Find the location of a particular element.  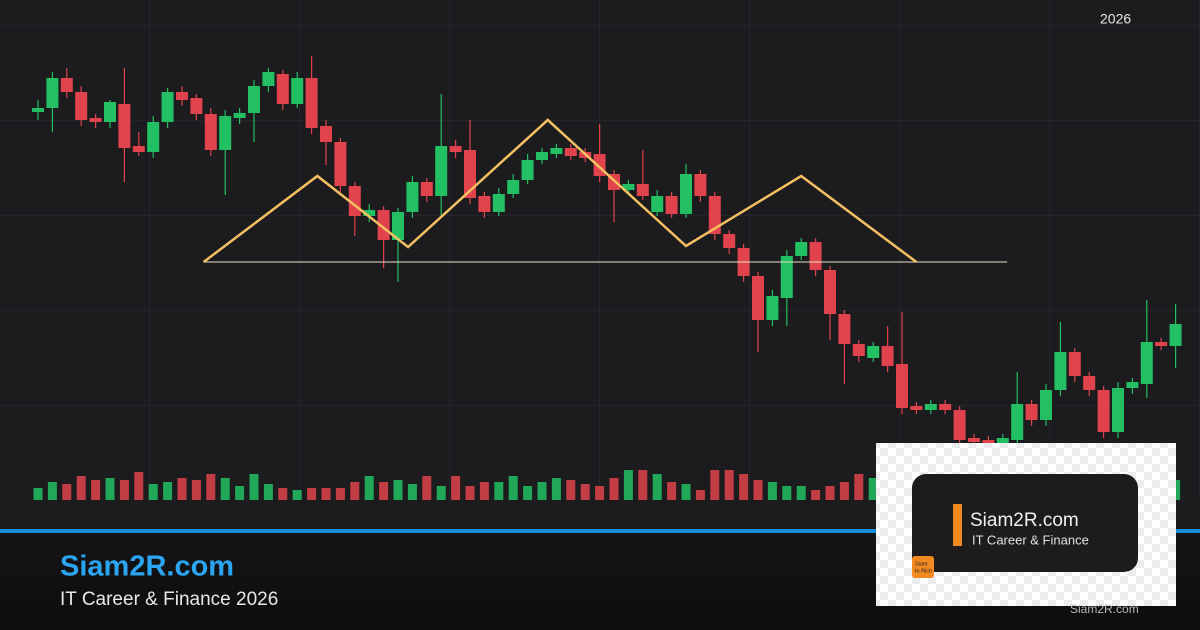

logo-bar is located at coordinates (957, 525).